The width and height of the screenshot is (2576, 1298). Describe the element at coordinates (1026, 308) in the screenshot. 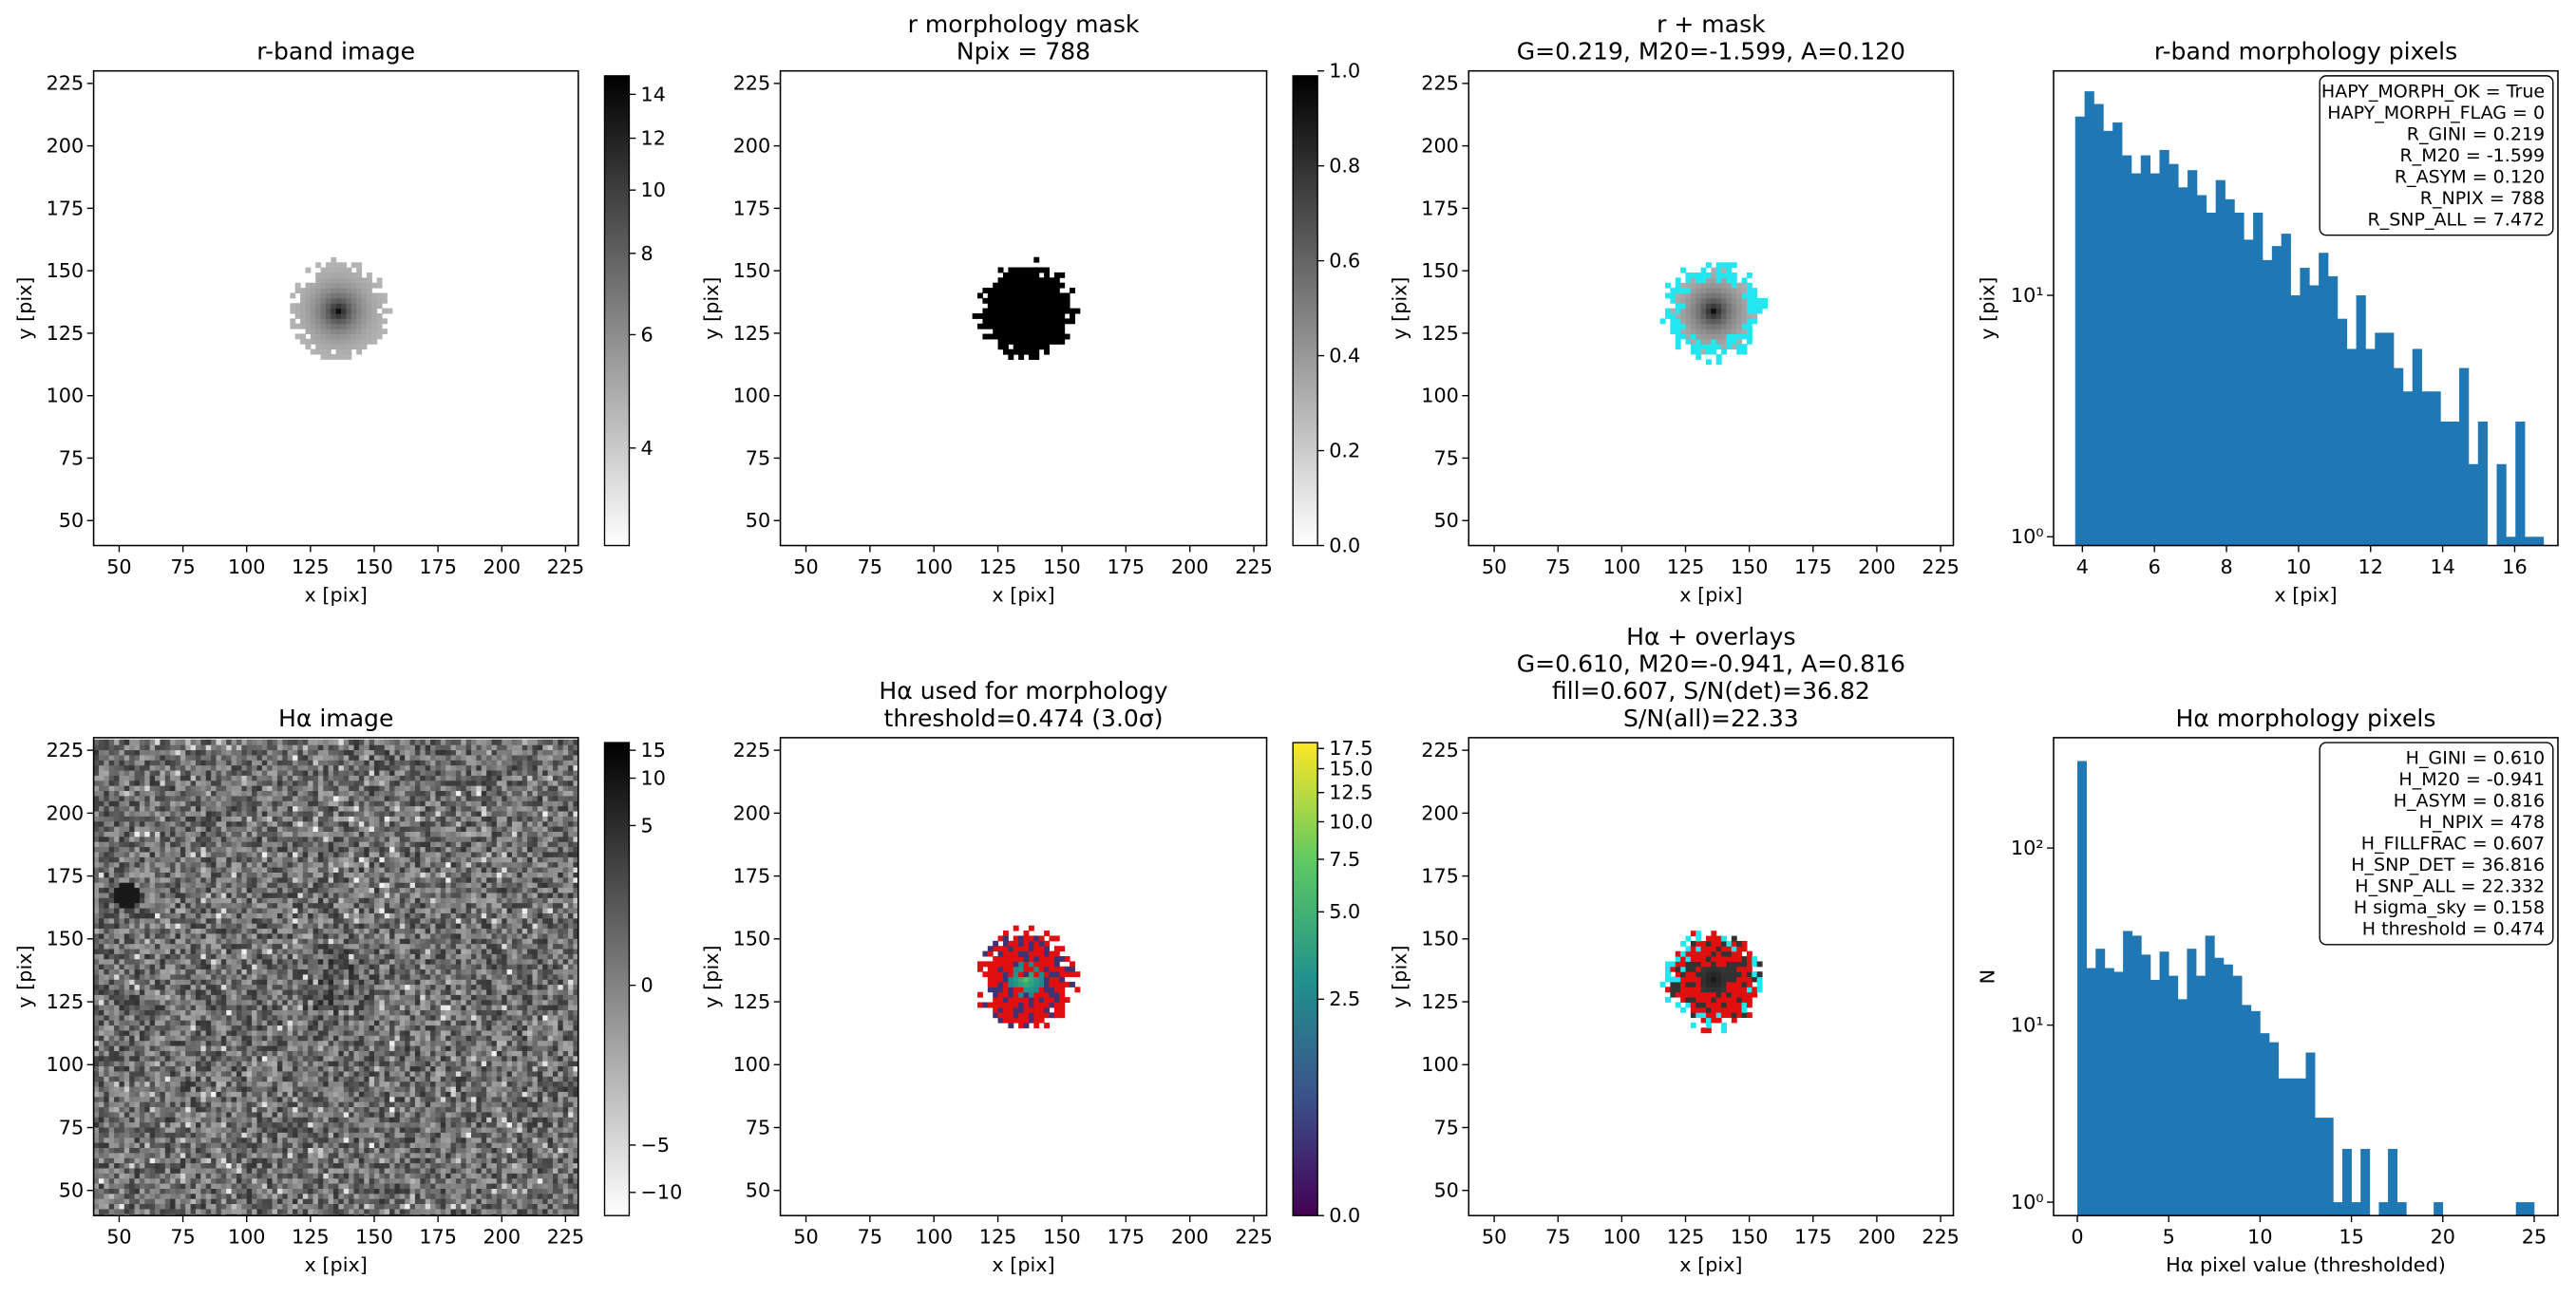

I see `plot-area` at that location.